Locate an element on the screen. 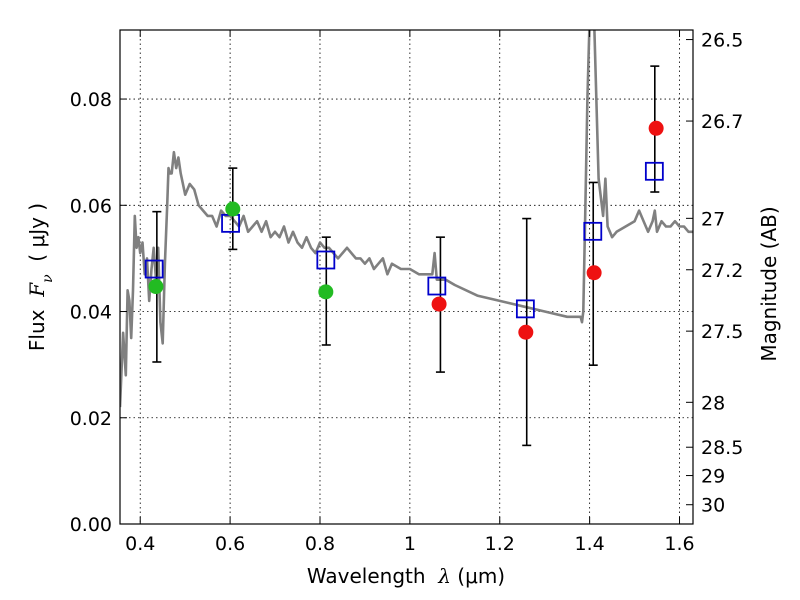 This screenshot has height=600, width=800. right-tick-label: 27.2 is located at coordinates (722, 271).